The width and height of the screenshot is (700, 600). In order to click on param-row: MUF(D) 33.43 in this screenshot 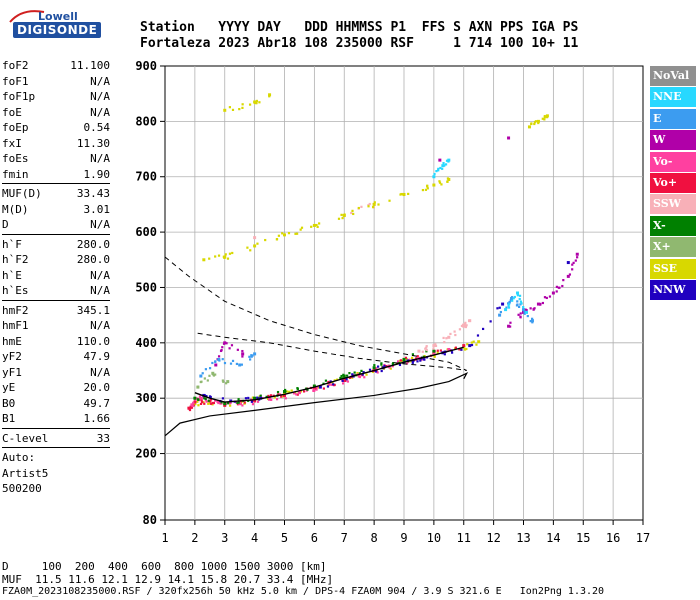, I will do `click(56, 194)`.